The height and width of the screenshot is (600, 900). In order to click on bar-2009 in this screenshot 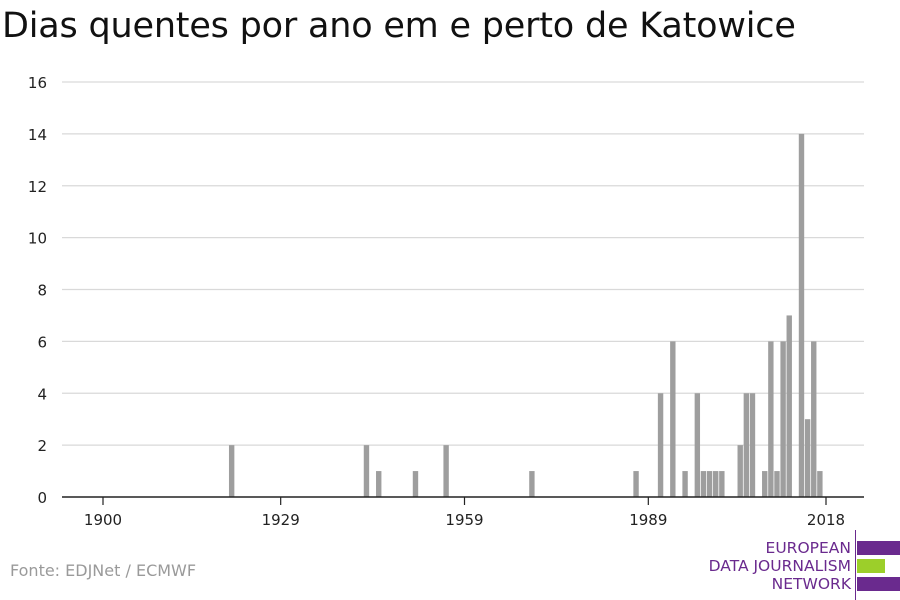, I will do `click(771, 419)`.